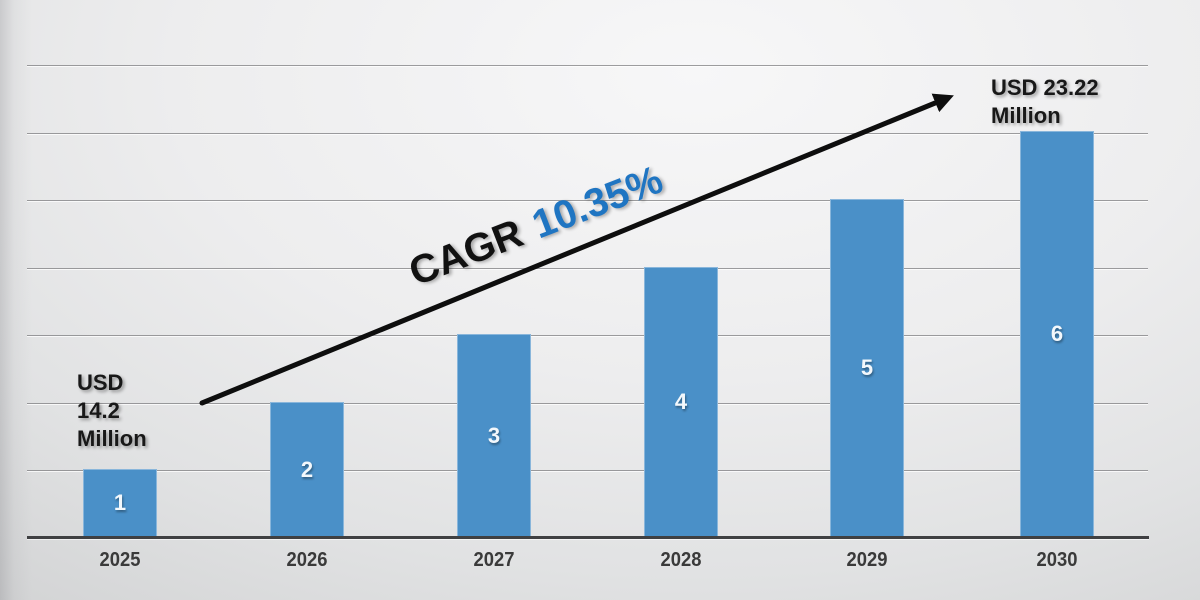  I want to click on bar-2029: 5, so click(867, 368).